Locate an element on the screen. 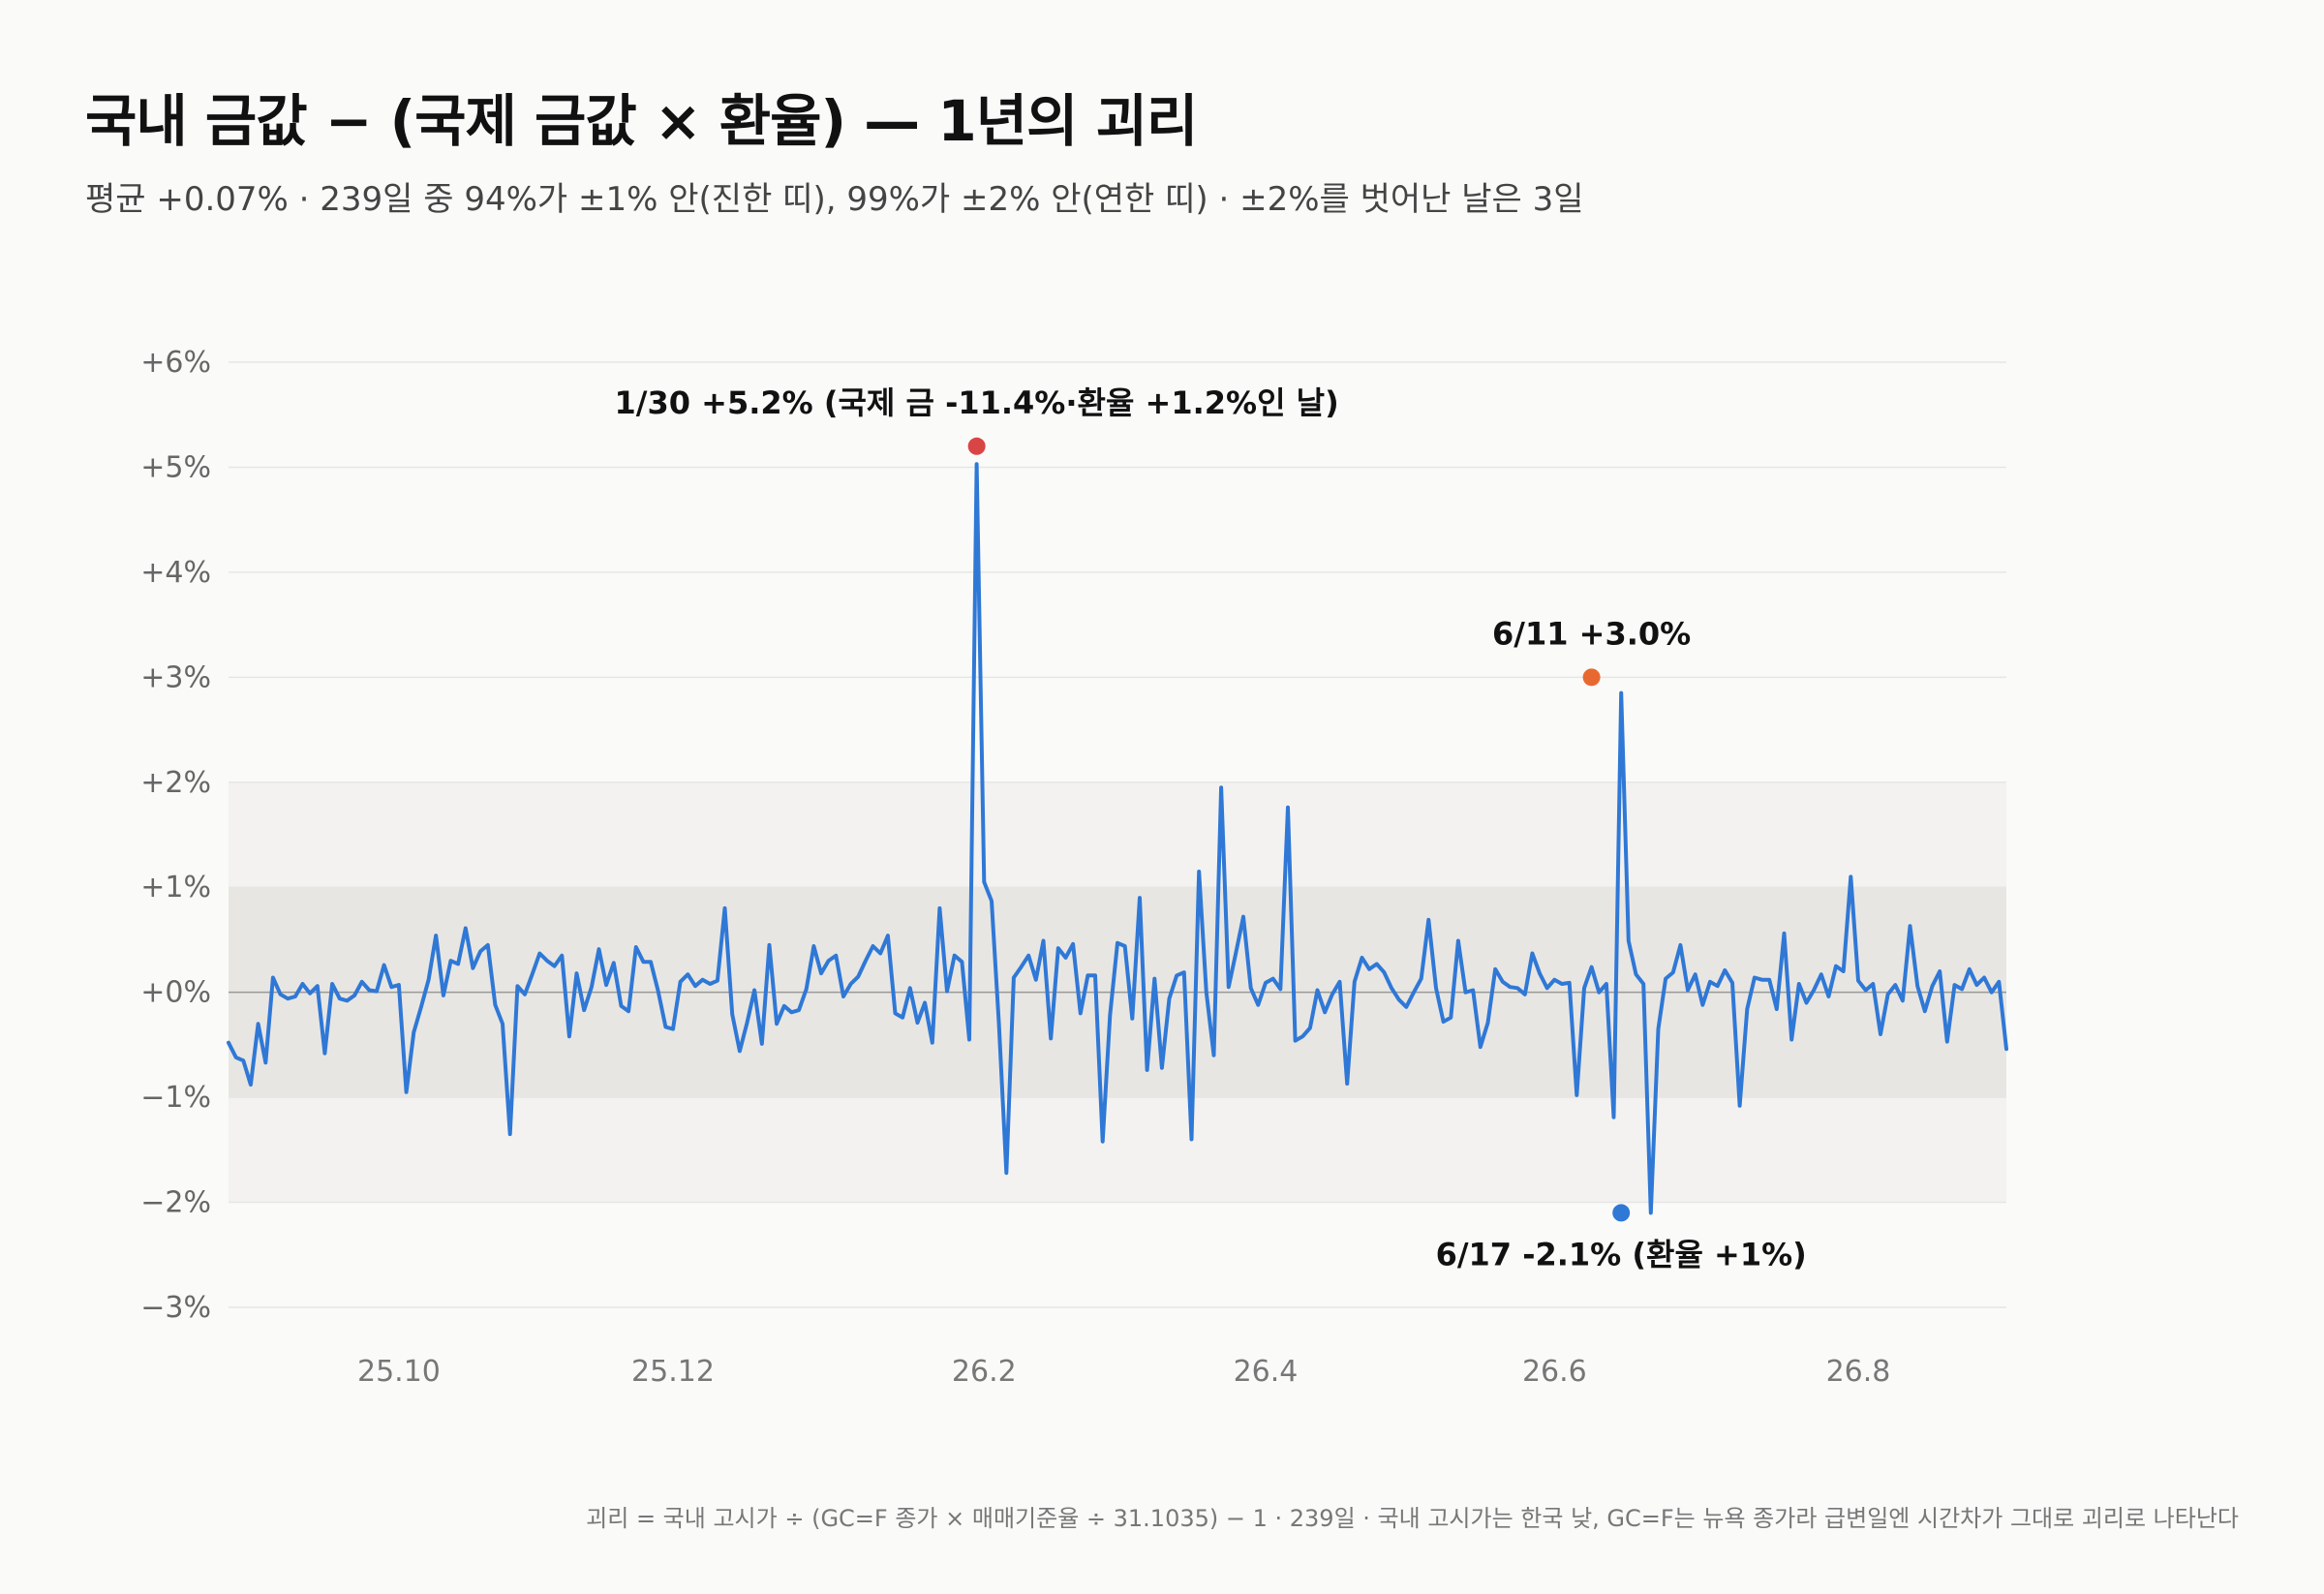 This screenshot has width=2324, height=1594. x-tick-label: 26.8 is located at coordinates (1859, 1372).